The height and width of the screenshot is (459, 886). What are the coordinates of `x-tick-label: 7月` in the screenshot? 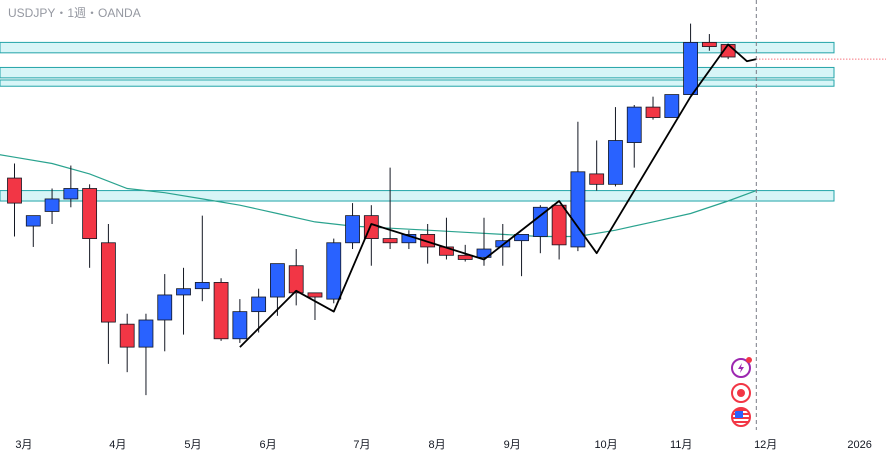 It's located at (361, 445).